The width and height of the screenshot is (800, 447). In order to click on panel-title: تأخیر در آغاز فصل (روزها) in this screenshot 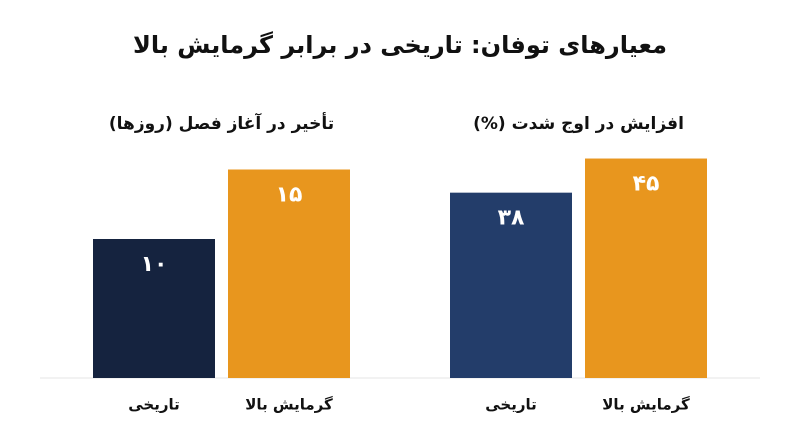, I will do `click(221, 123)`.